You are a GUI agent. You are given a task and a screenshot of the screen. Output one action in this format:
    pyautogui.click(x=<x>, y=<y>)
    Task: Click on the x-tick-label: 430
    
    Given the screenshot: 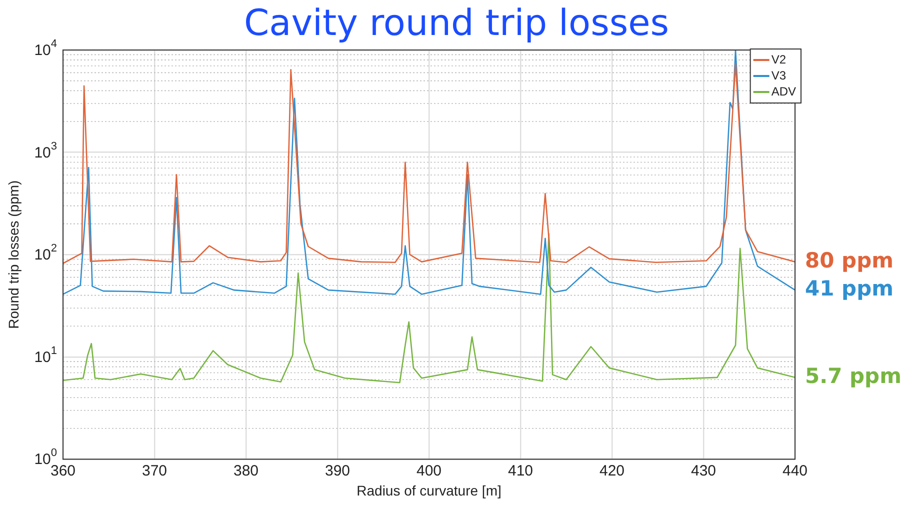 What is the action you would take?
    pyautogui.click(x=703, y=471)
    